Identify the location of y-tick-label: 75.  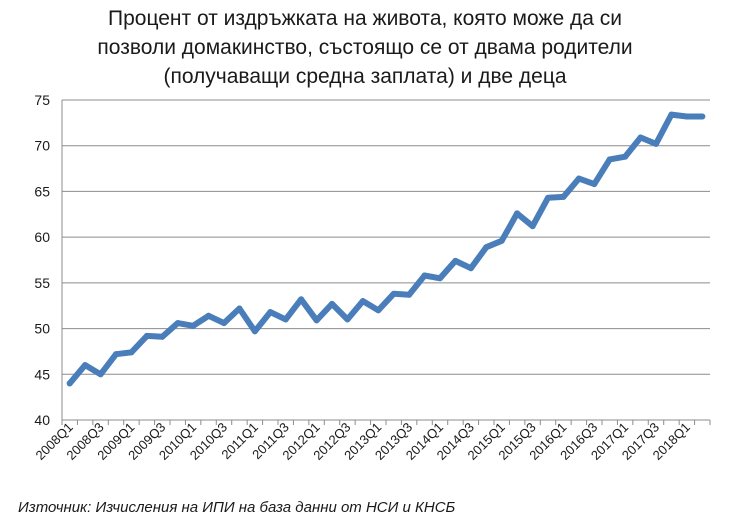
(42, 100).